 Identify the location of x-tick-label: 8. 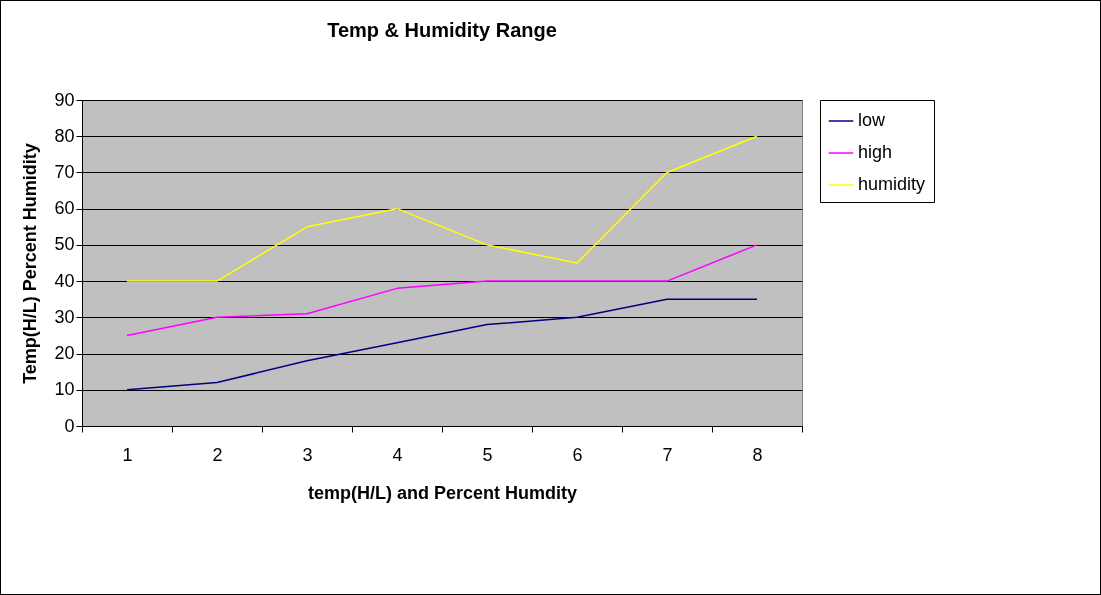
(757, 454).